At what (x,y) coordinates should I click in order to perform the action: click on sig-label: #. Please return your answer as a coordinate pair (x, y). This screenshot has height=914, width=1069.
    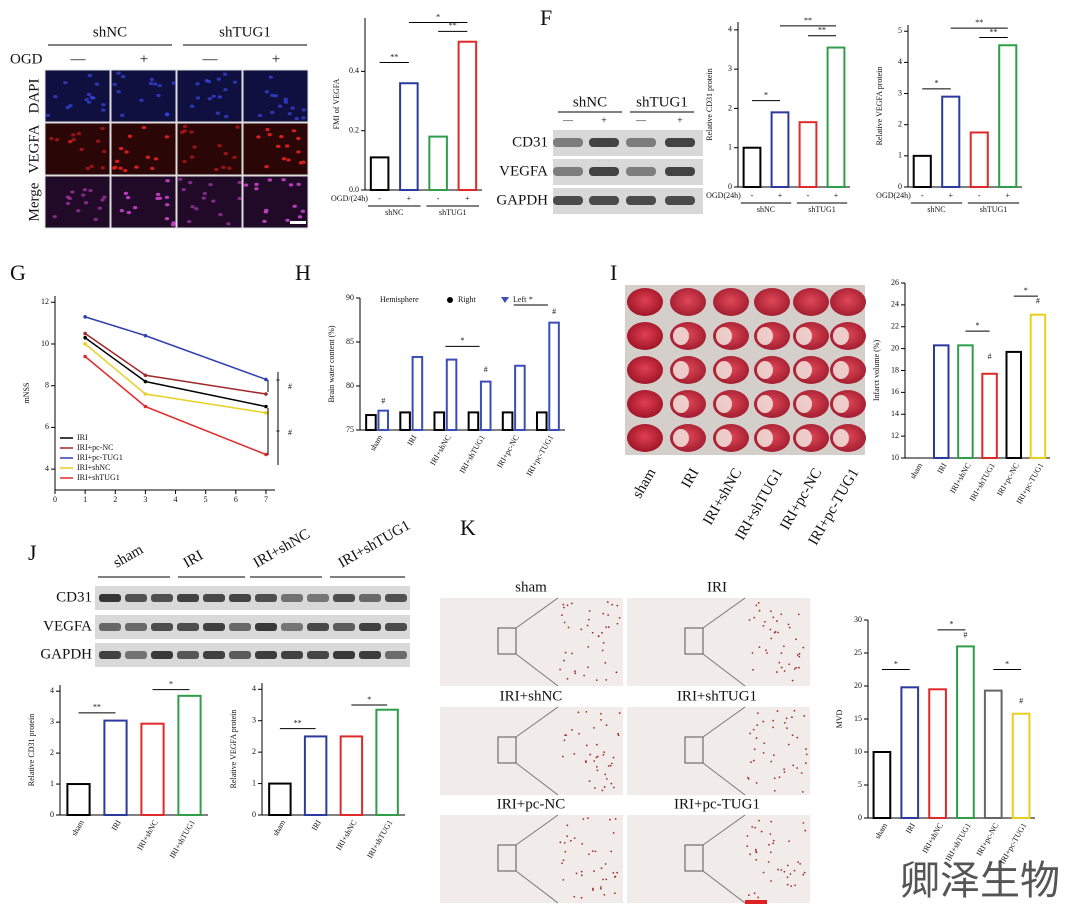
    Looking at the image, I should click on (990, 356).